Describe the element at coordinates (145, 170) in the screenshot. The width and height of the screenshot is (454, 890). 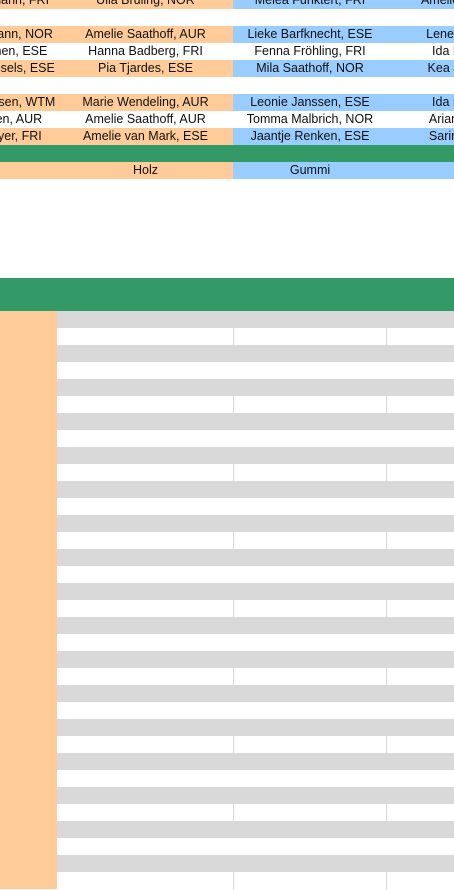
I see `table-cell: Holz` at that location.